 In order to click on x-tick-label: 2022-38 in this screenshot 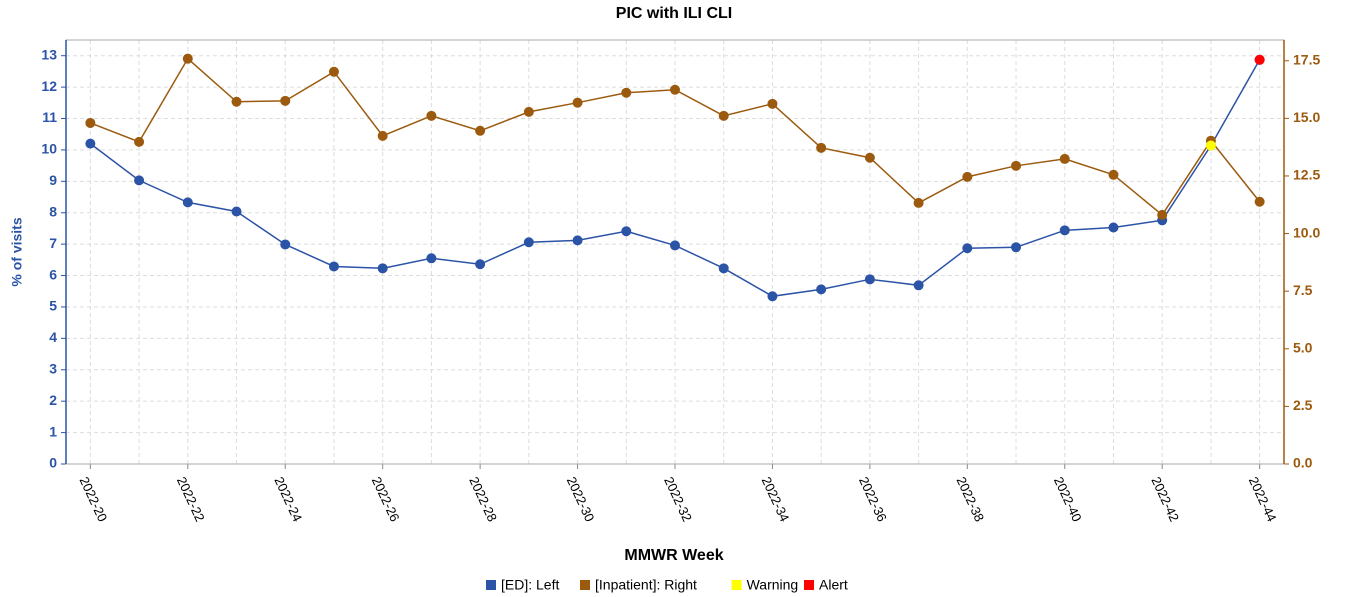, I will do `click(970, 499)`.